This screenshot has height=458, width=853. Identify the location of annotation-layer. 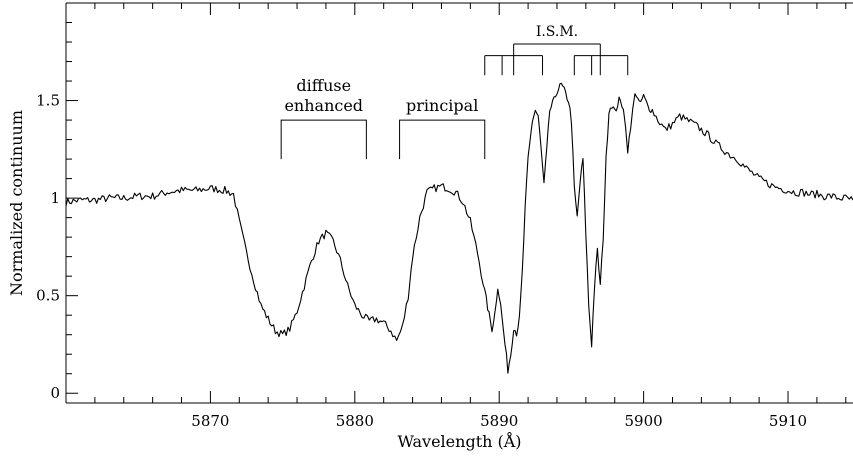
(454, 101).